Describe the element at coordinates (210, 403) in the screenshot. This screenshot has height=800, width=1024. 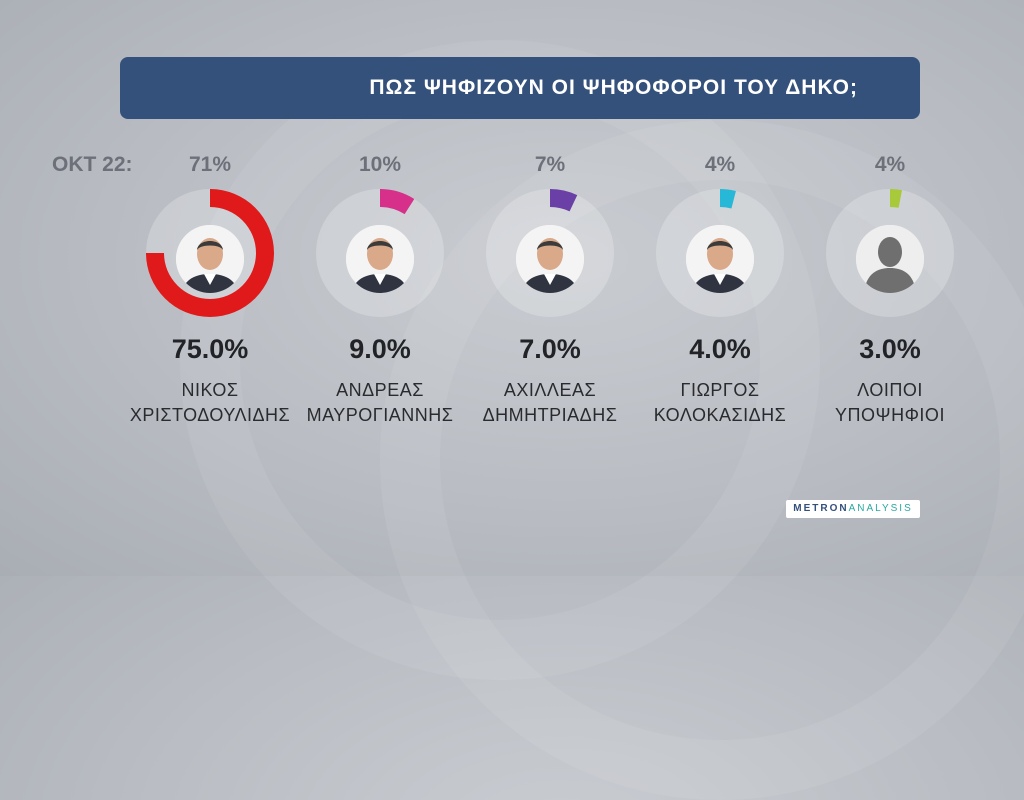
I see `candidate-name: ΝΙΚΟΣ ΧΡΙΣΤΟΔΟΥΛΙΔΗΣ` at that location.